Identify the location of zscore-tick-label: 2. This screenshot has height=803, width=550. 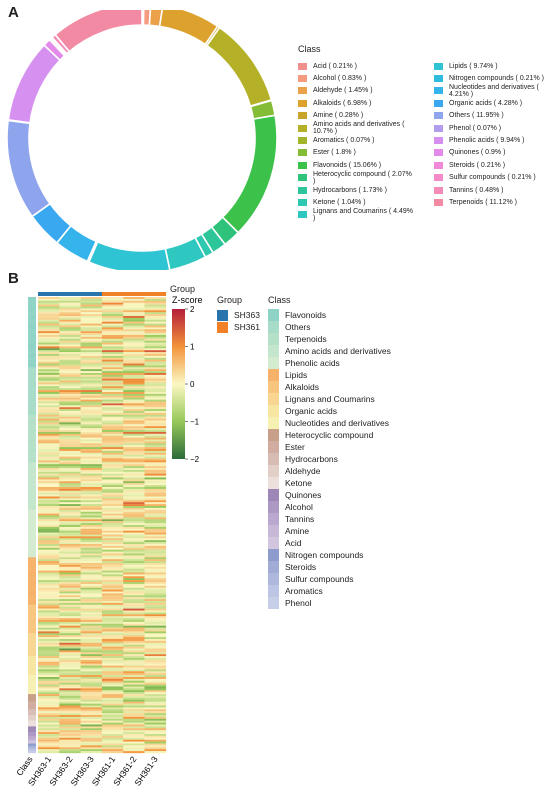
(192, 309).